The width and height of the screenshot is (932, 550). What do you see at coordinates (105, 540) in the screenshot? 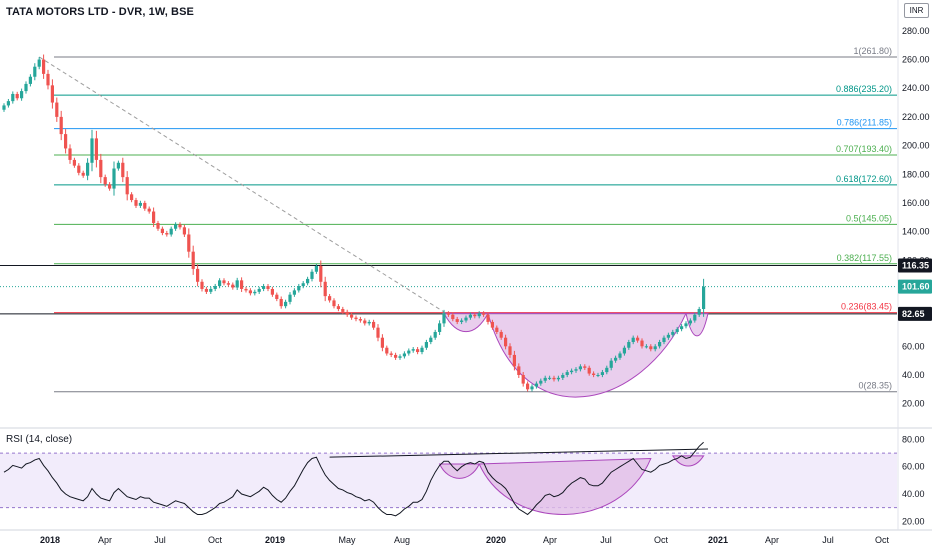
I see `time-tick-label: Apr` at bounding box center [105, 540].